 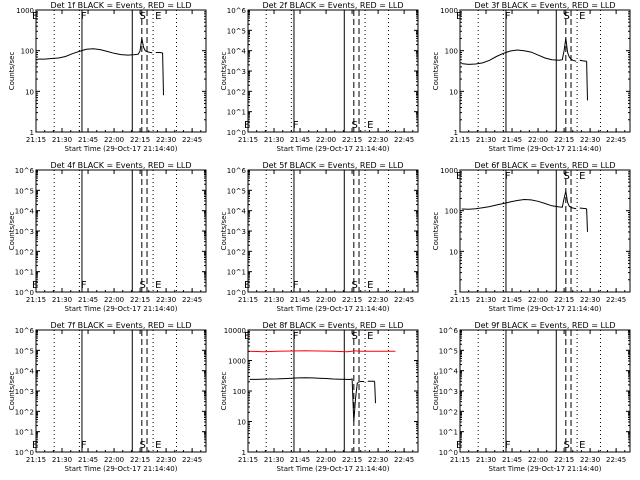 I want to click on y-tick-label: 10, so click(x=453, y=252).